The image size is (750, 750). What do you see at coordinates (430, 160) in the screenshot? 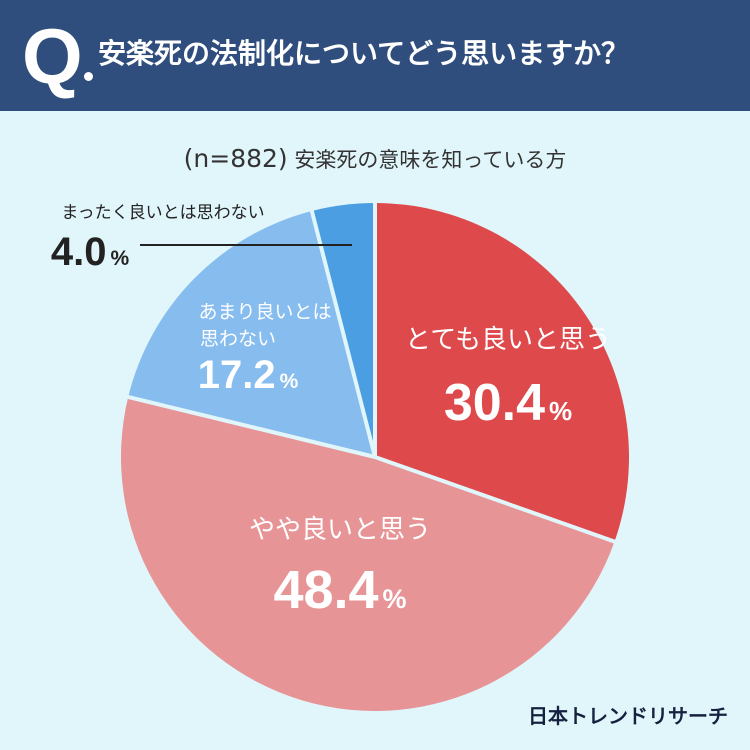
I see `respondent-group: 安楽死の意味を知っている方` at bounding box center [430, 160].